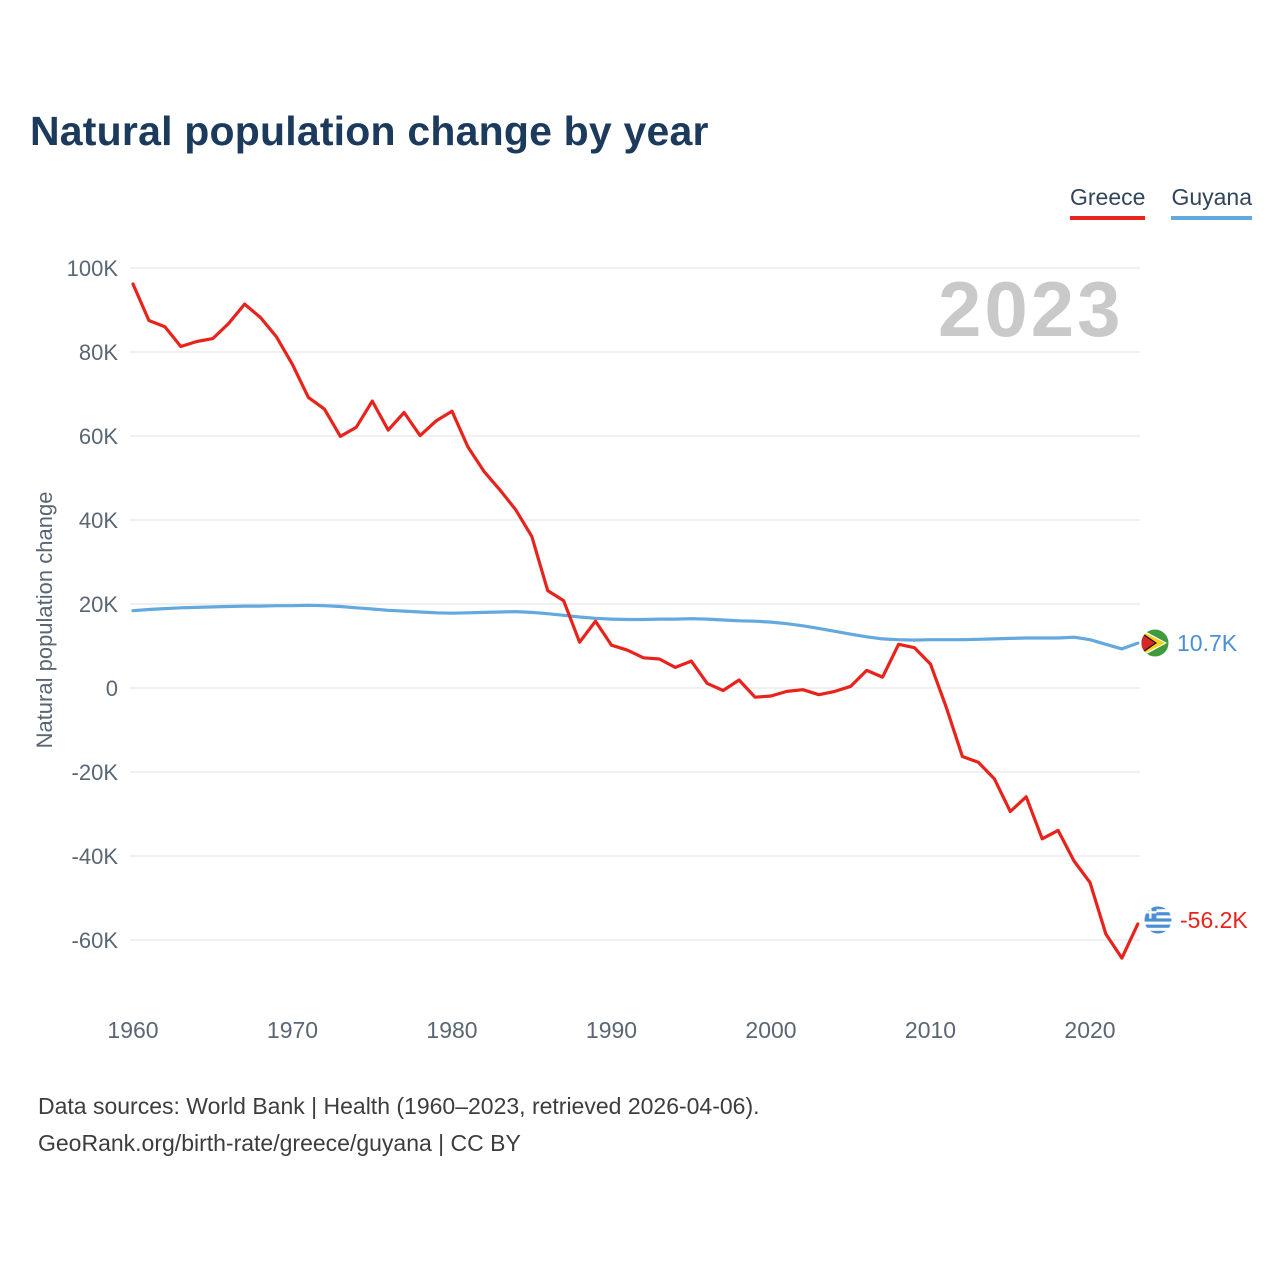 This screenshot has height=1280, width=1280. I want to click on y-tick-label: 40K, so click(98, 520).